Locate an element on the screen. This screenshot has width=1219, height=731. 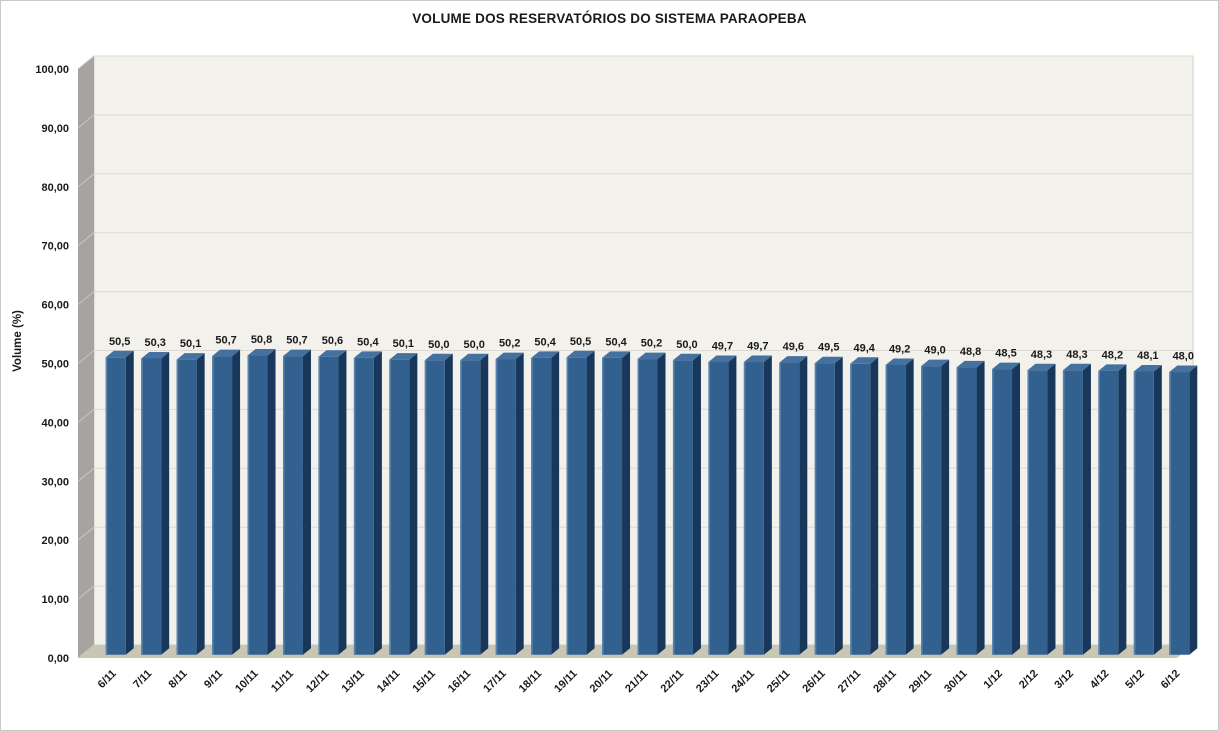
x-tick-label: 13/11 is located at coordinates (353, 682).